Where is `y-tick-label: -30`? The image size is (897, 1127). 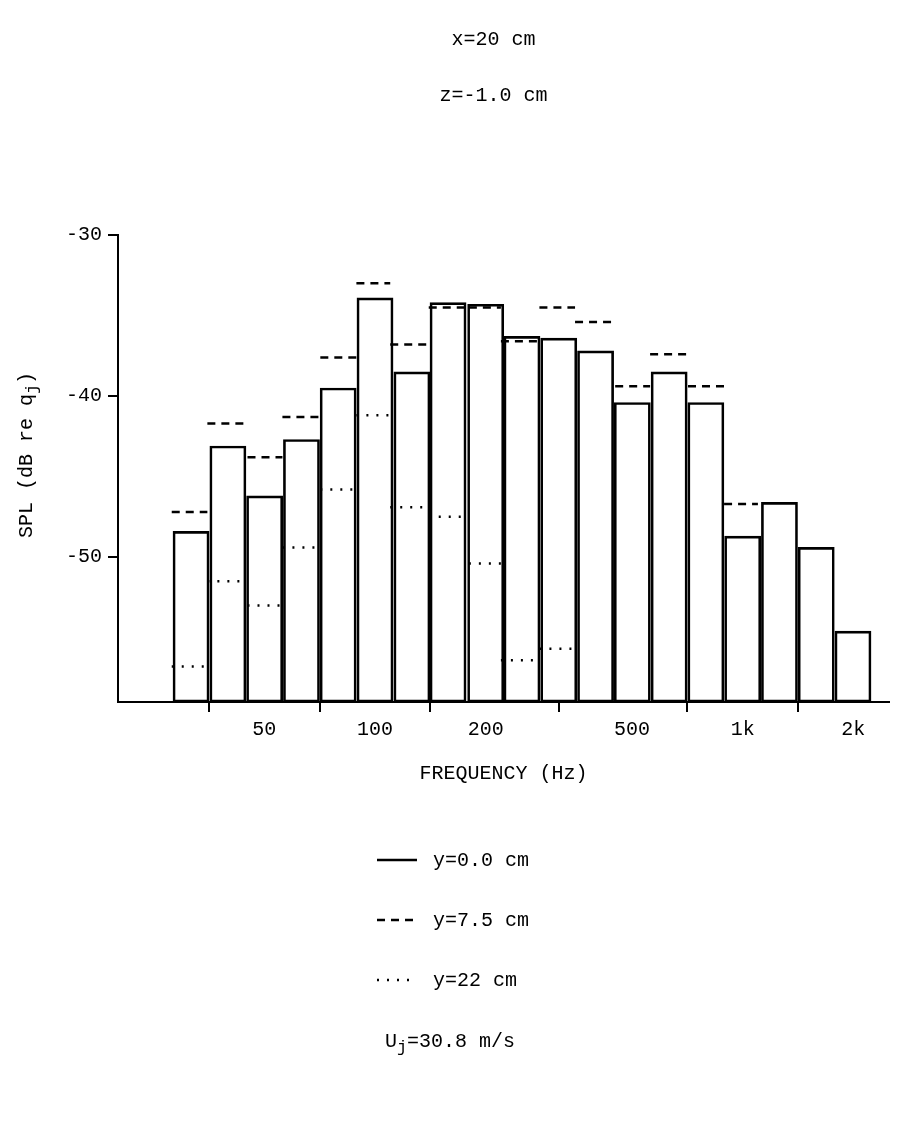
y-tick-label: -30 is located at coordinates (84, 235).